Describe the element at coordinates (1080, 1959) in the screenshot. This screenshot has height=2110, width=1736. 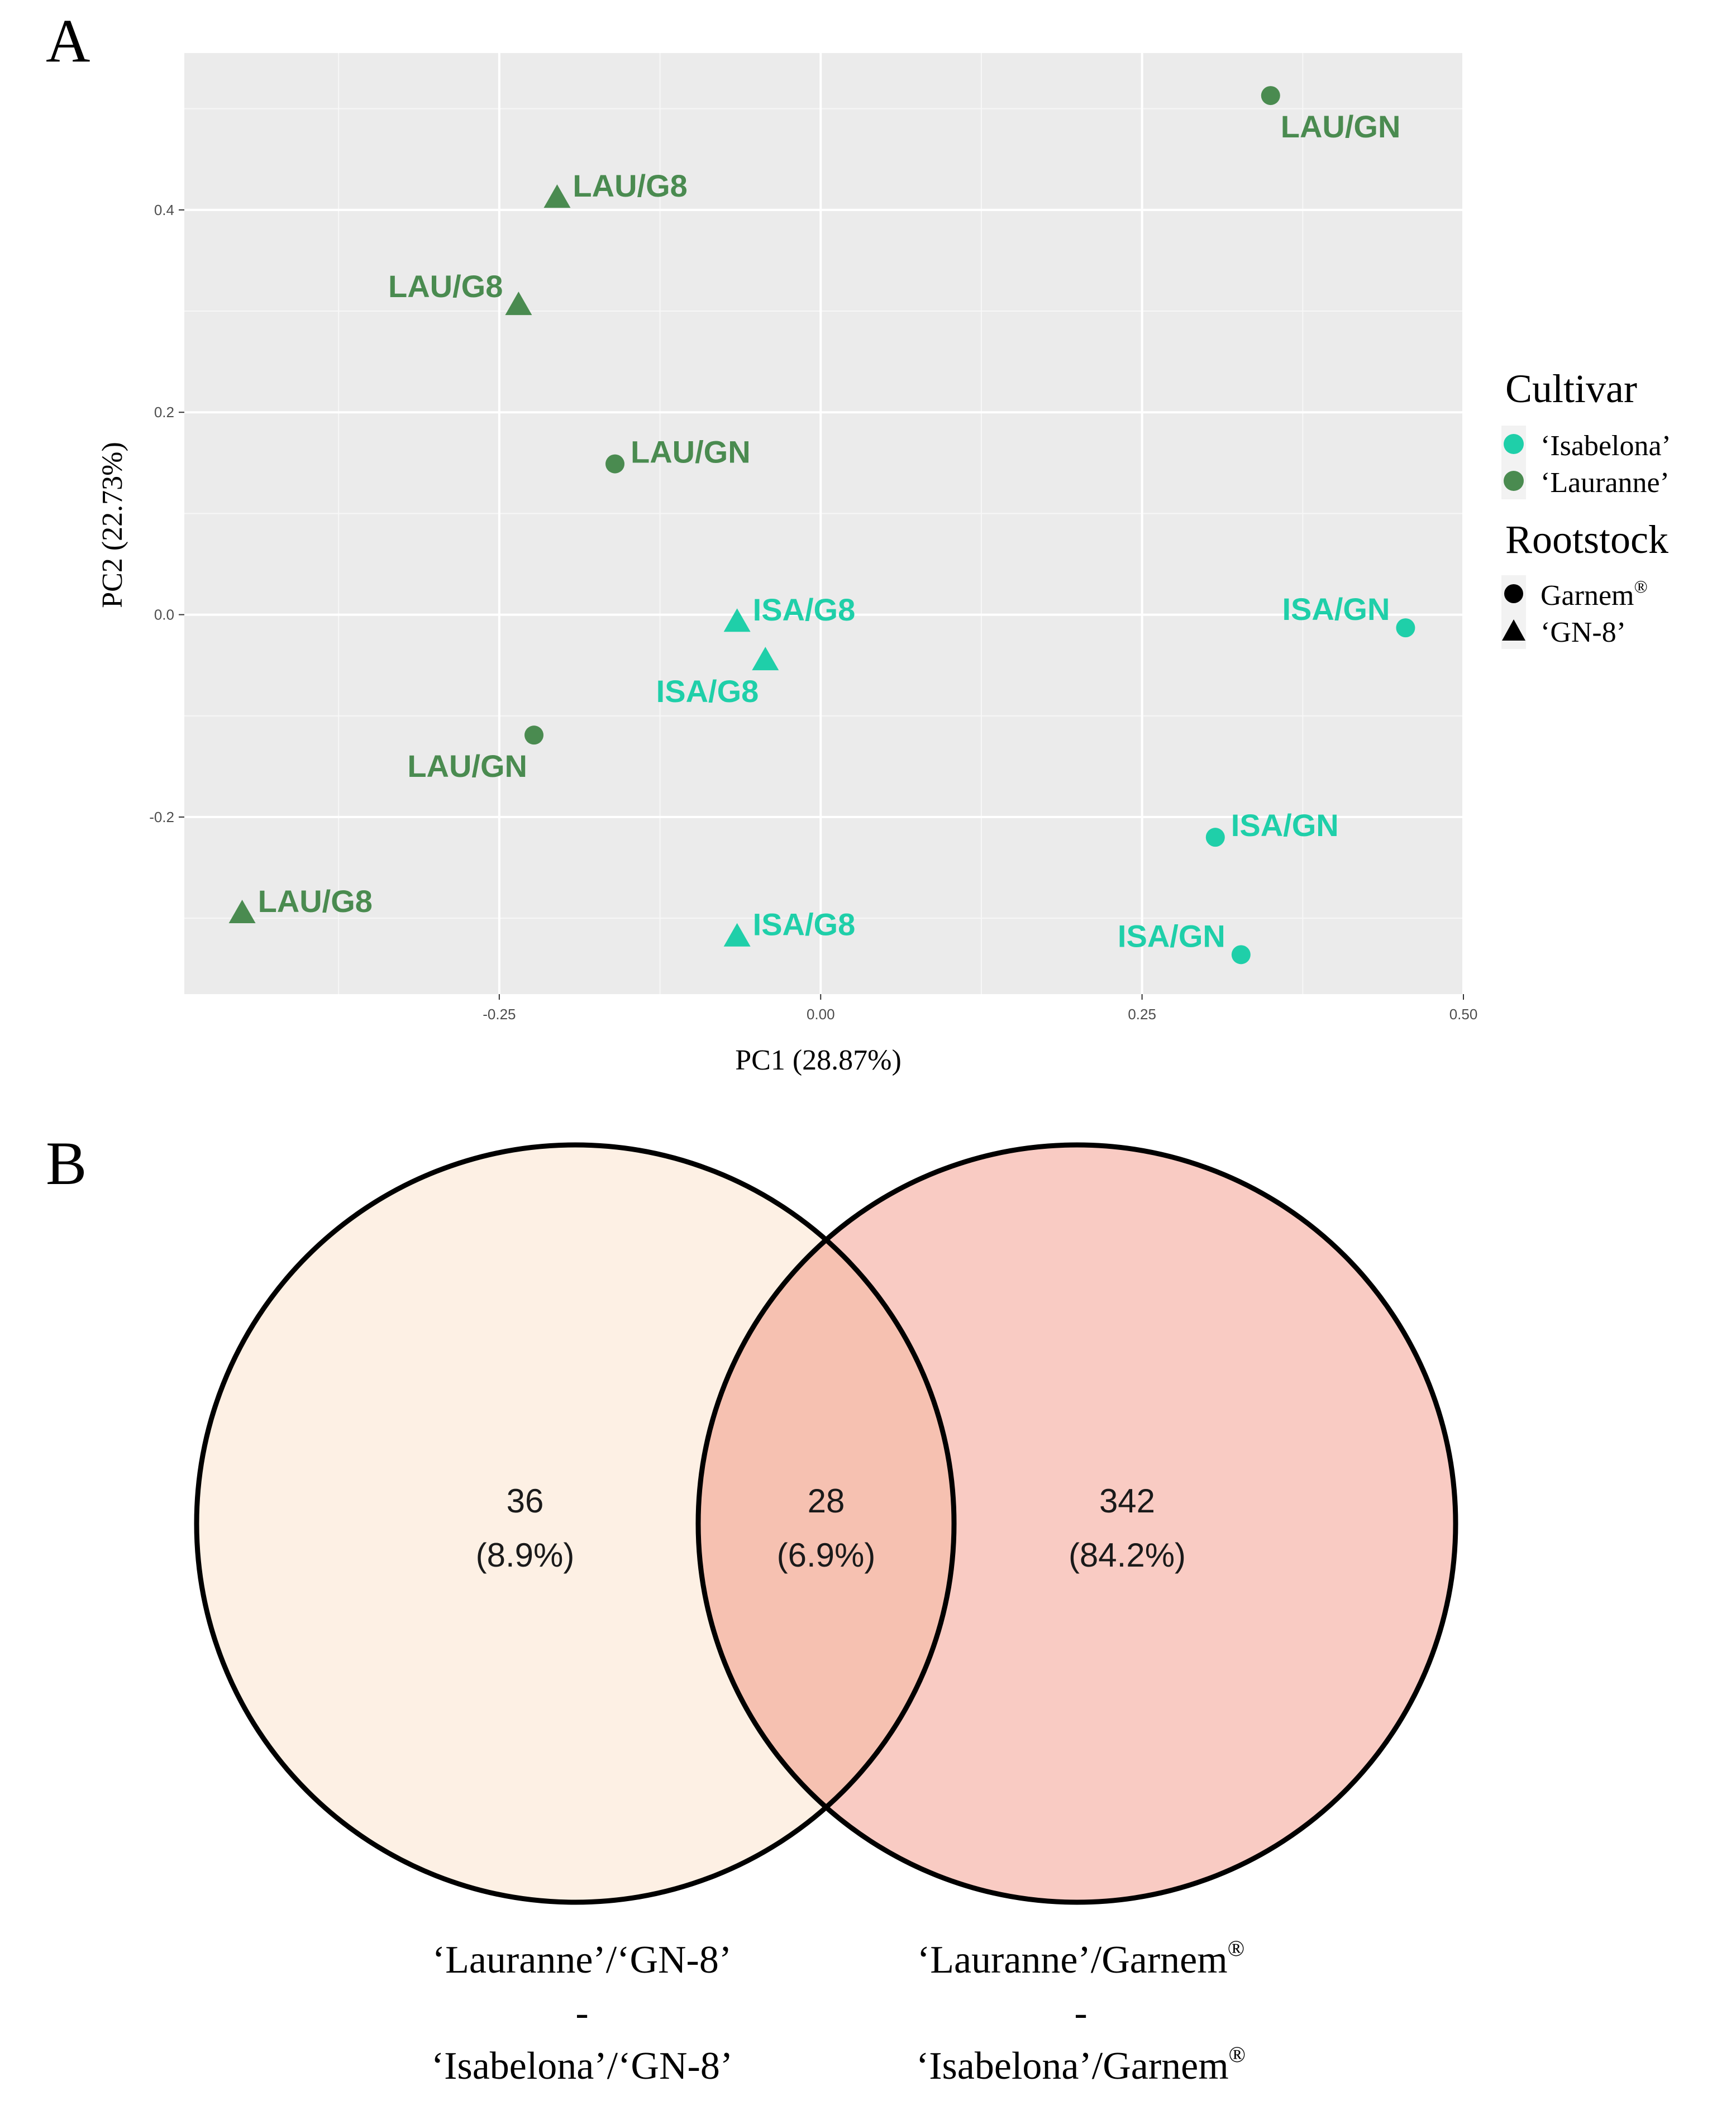
I see `venn-right-set-line1: ‘Lauranne’/Garnem®` at that location.